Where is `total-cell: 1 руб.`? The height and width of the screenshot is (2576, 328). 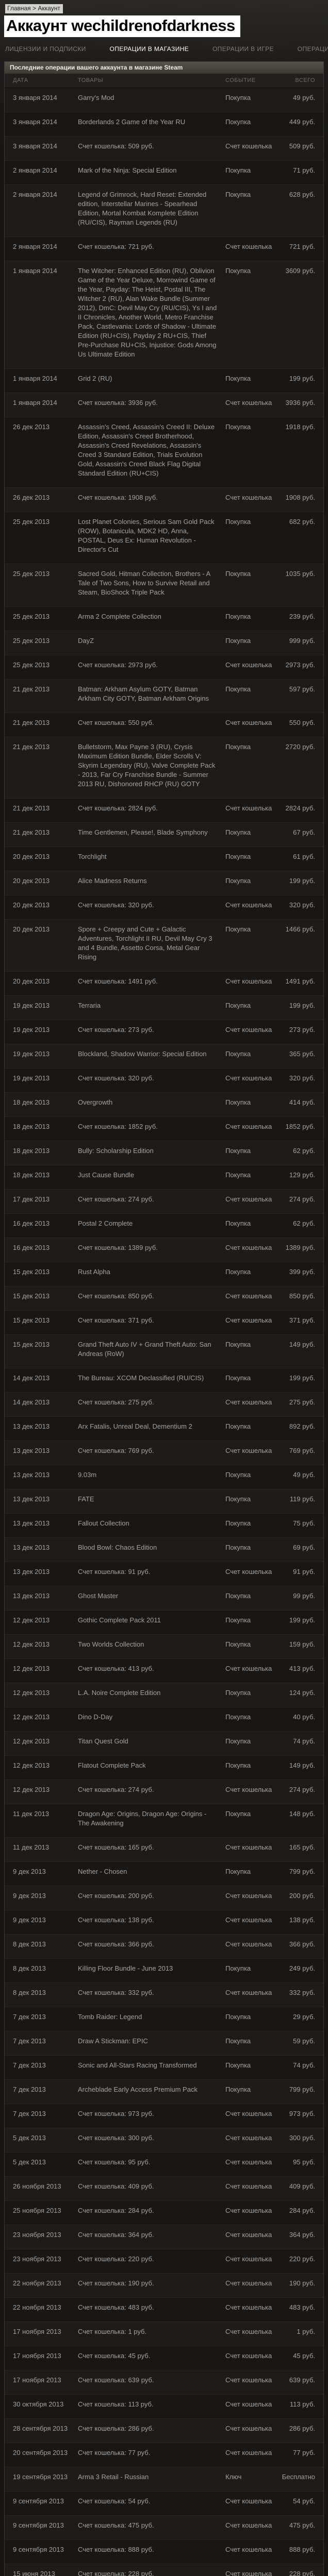
total-cell: 1 руб. is located at coordinates (306, 2331).